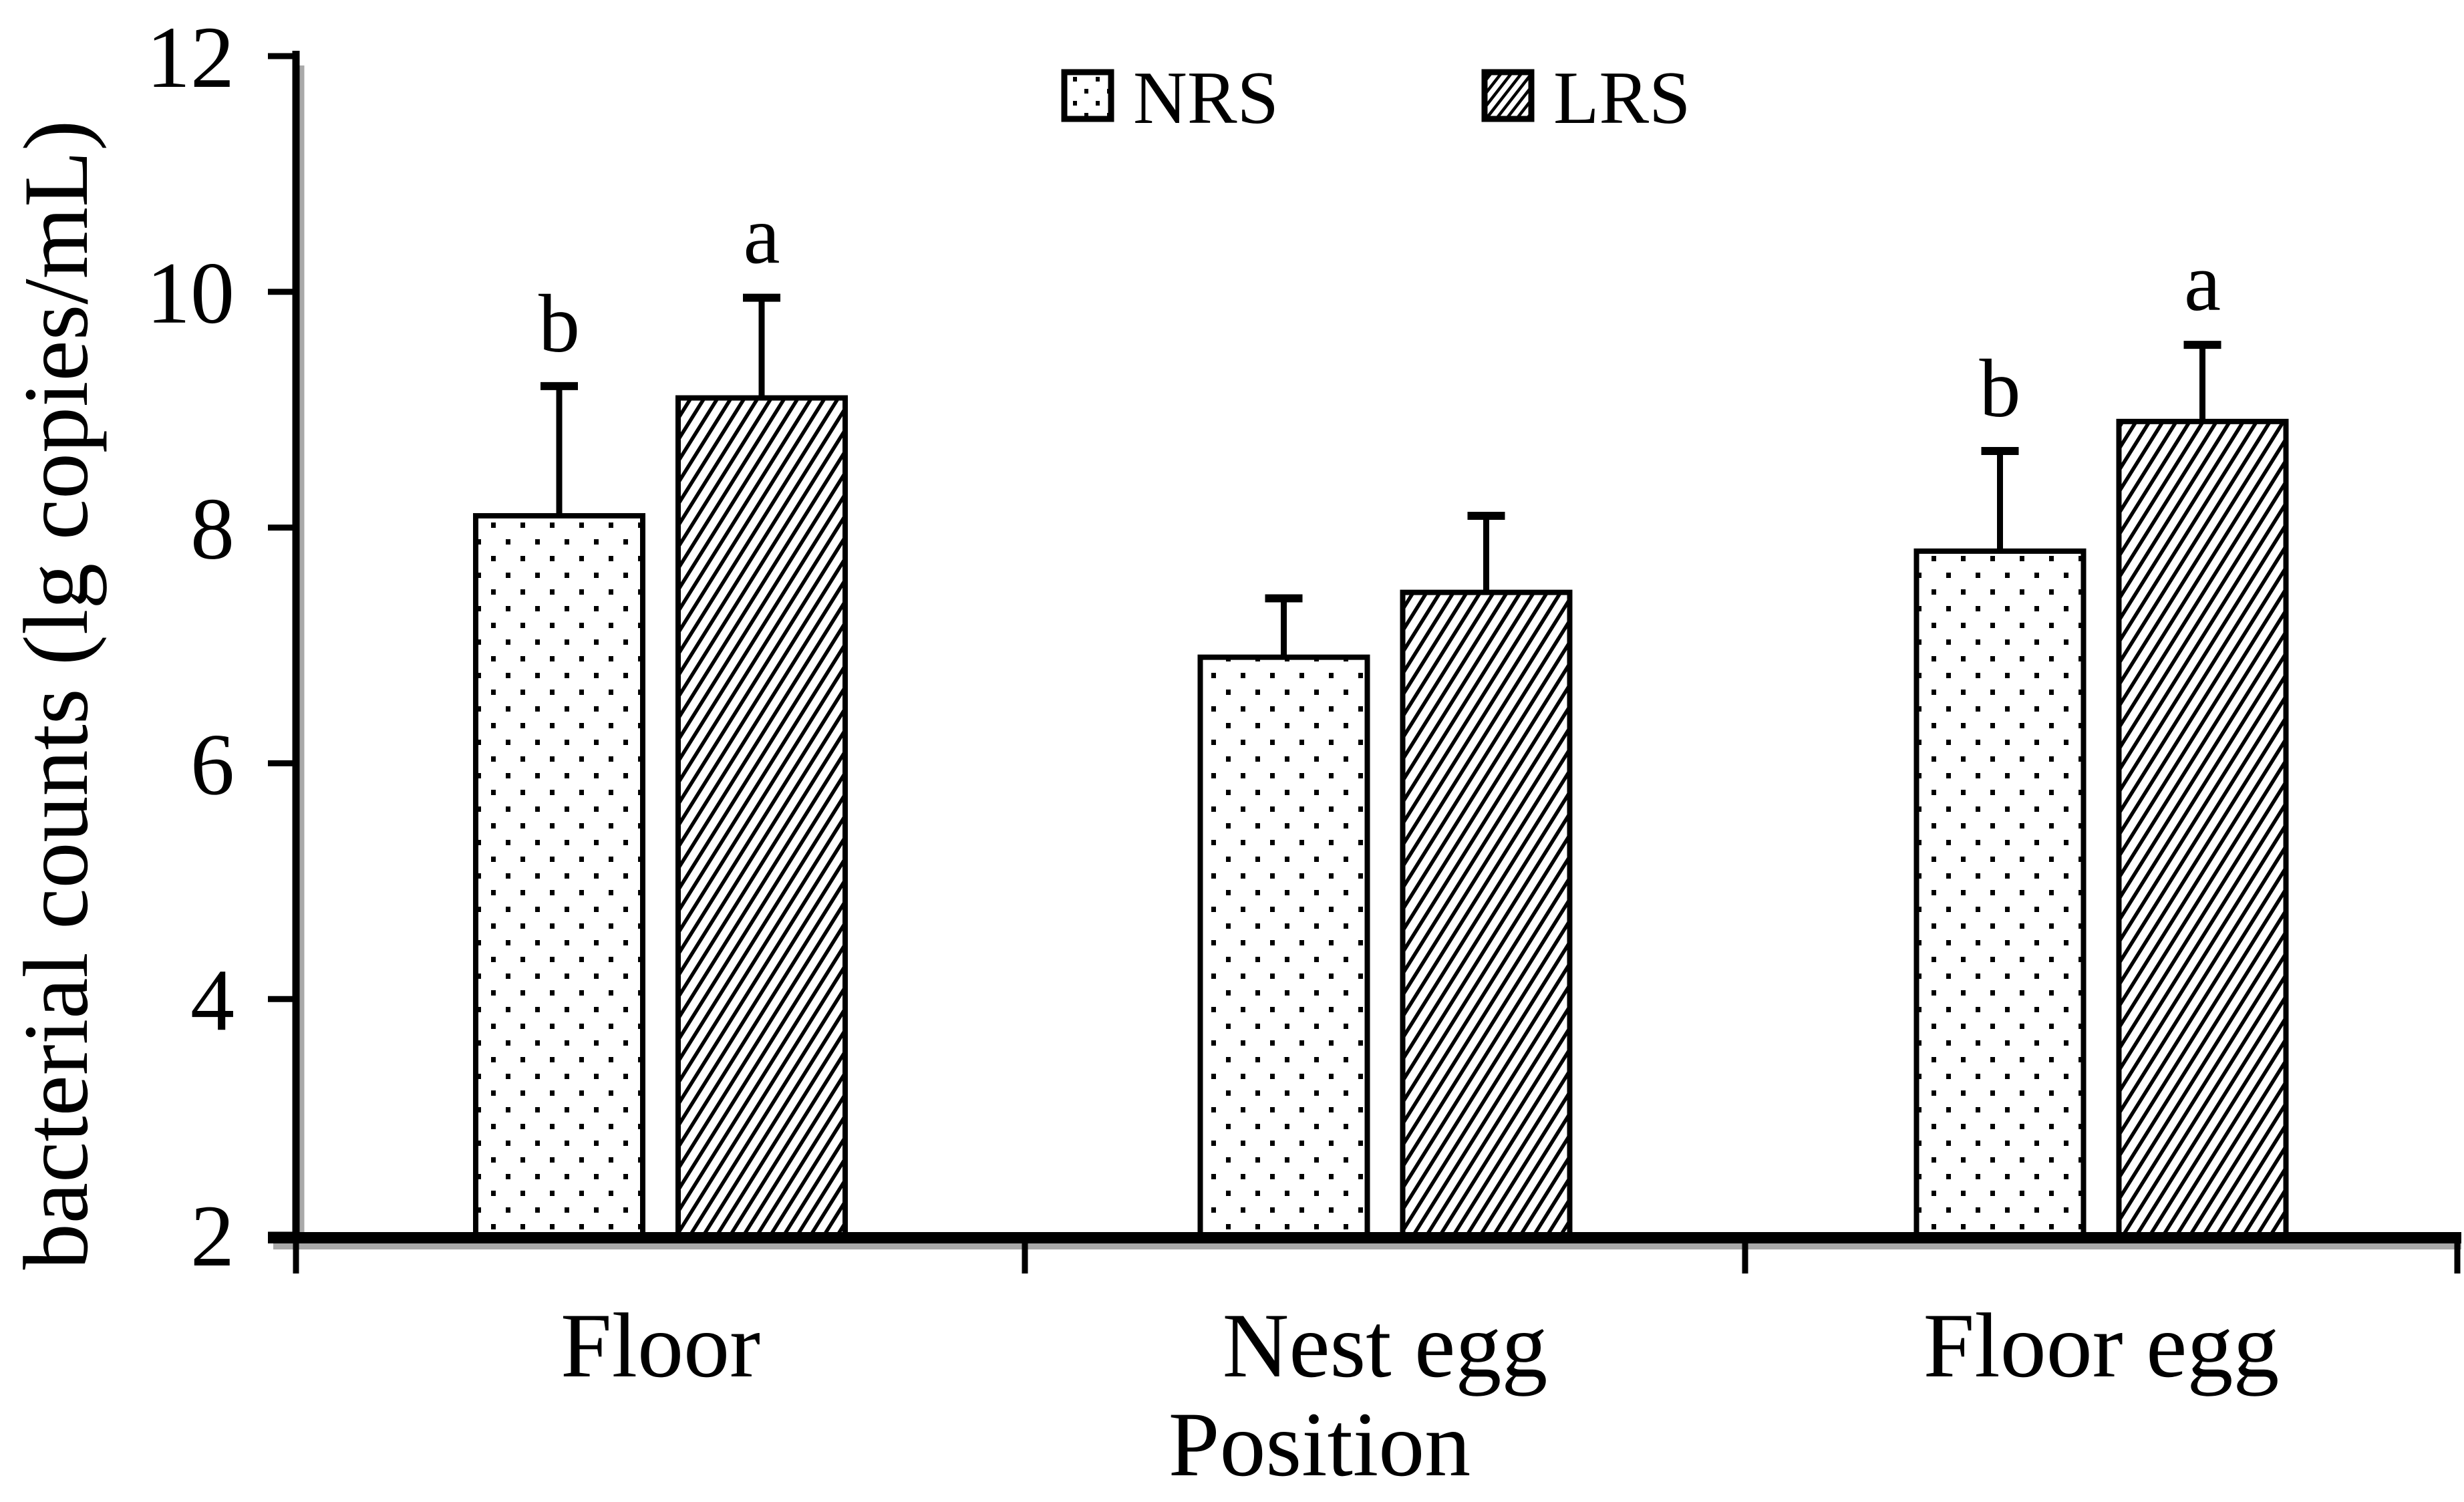 This screenshot has width=2464, height=1502. Describe the element at coordinates (559, 876) in the screenshot. I see `bar-nrs-floor` at that location.